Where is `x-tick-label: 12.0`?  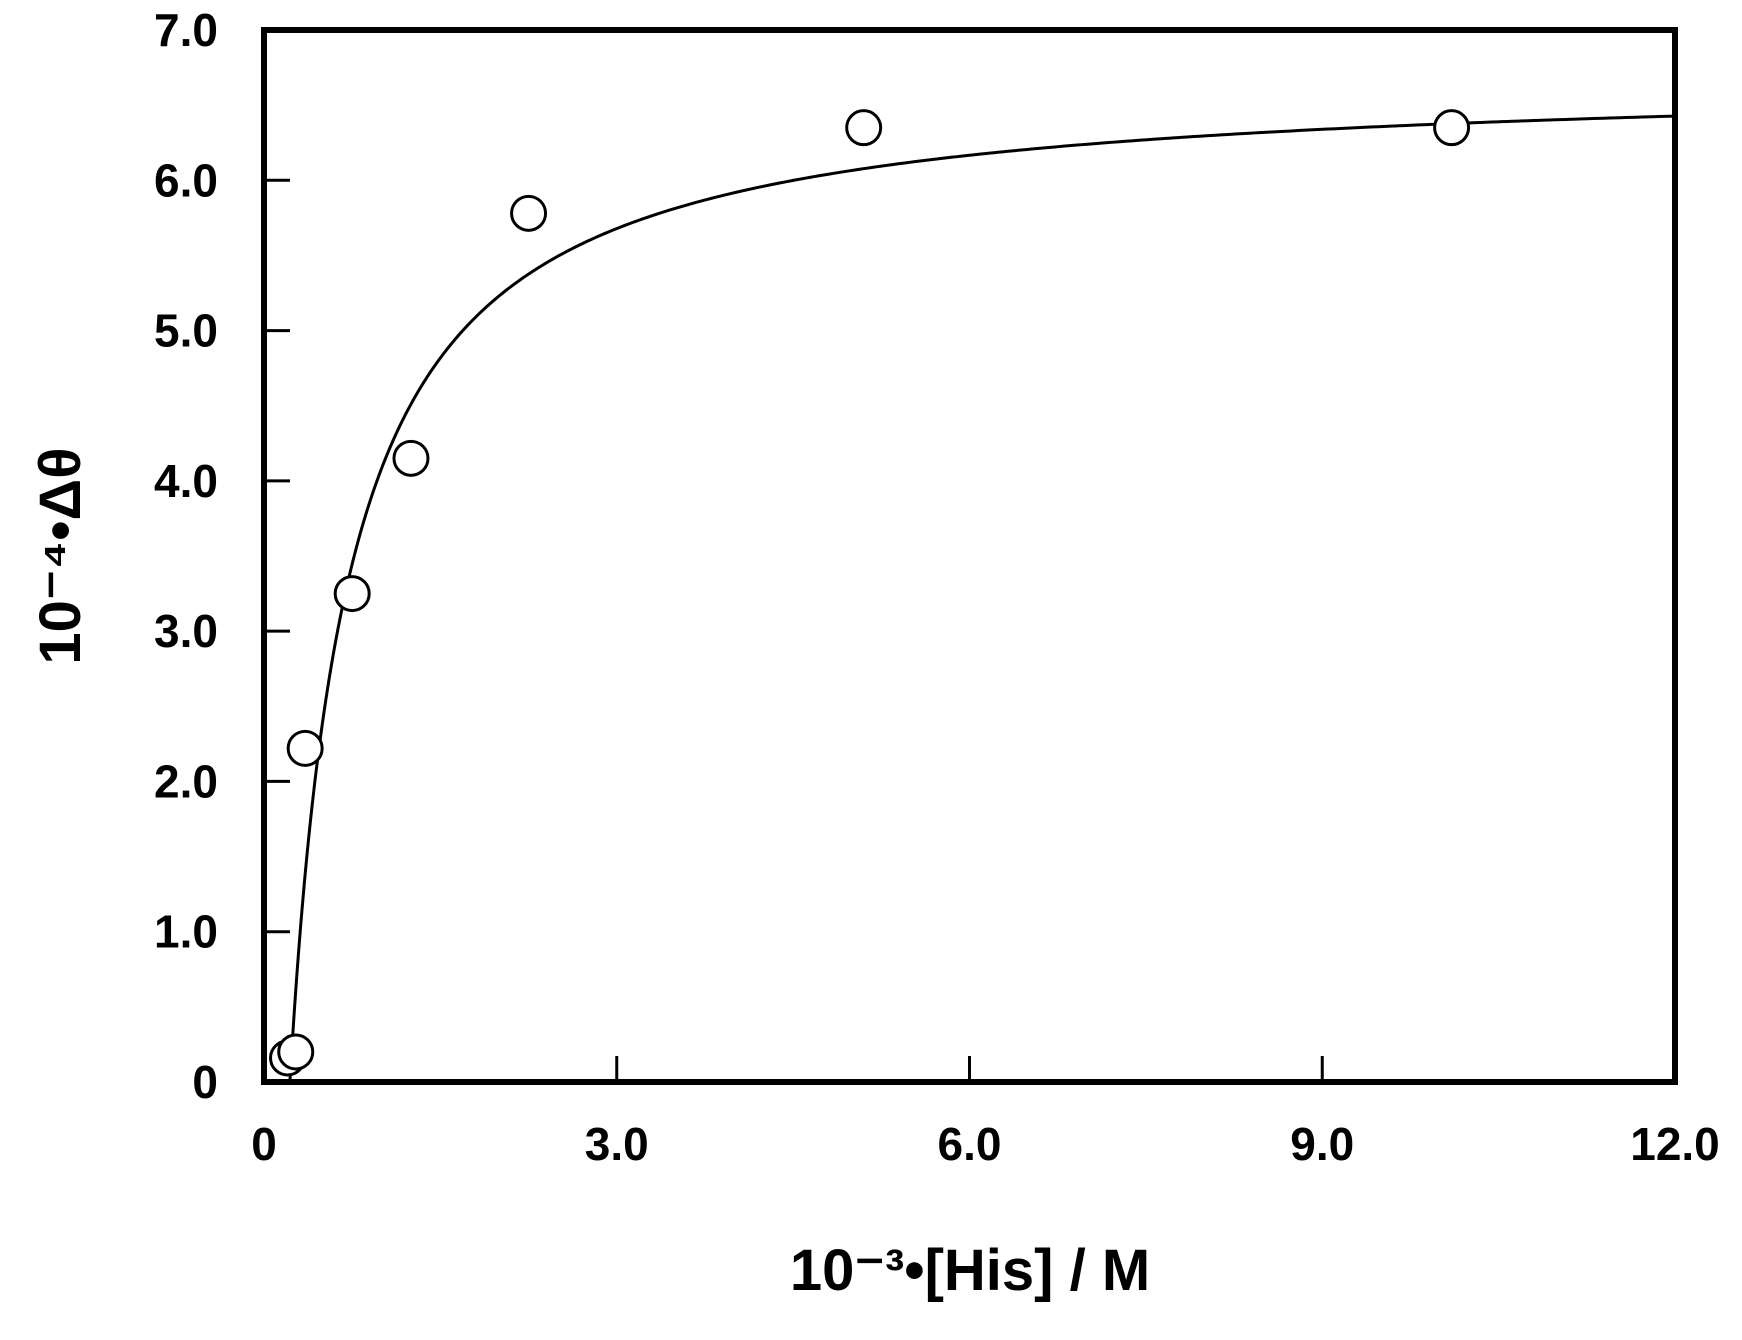
x-tick-label: 12.0 is located at coordinates (1675, 1144).